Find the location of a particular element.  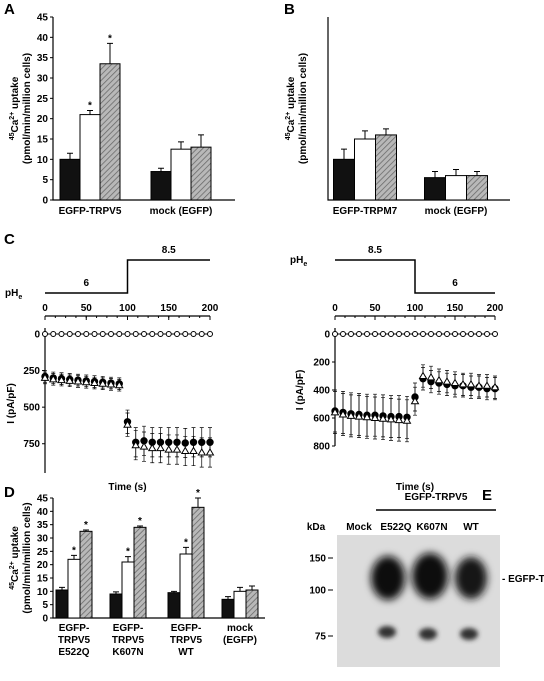

y-axis-label: I (pA/pF) is located at coordinates (11, 403).